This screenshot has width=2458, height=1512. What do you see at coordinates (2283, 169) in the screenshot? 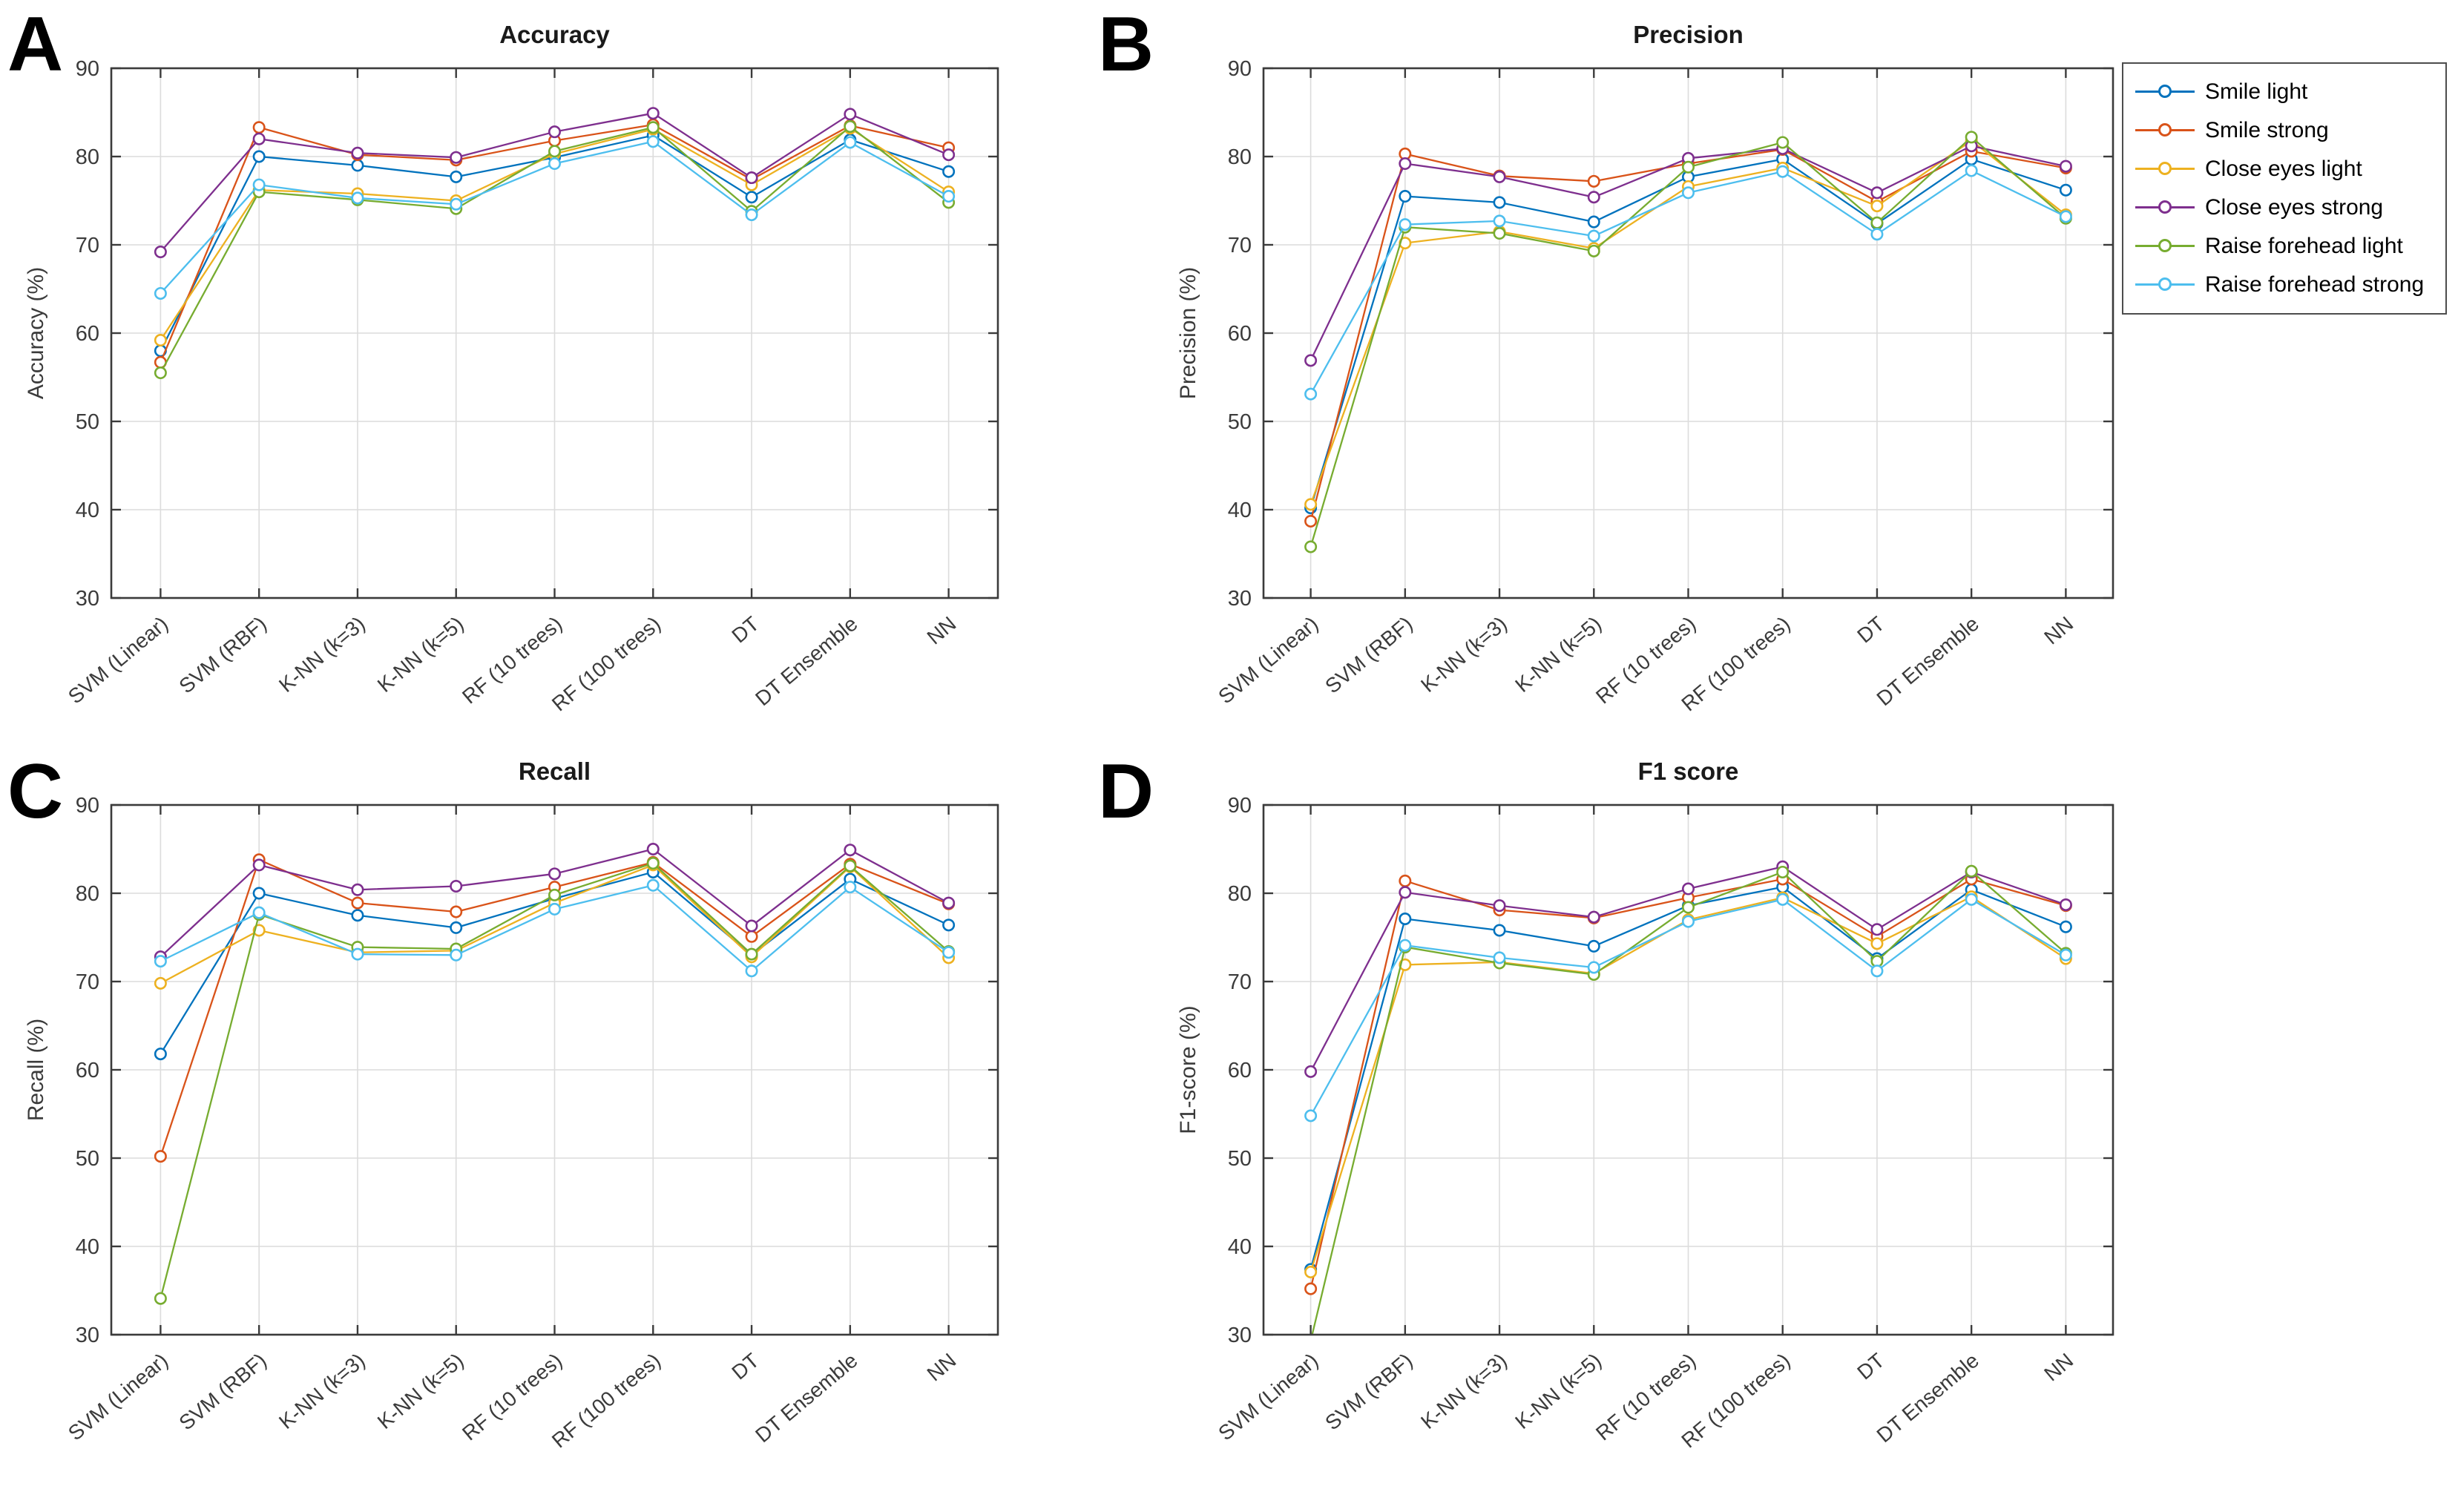
I see `legend-label: Close eyes light` at bounding box center [2283, 169].